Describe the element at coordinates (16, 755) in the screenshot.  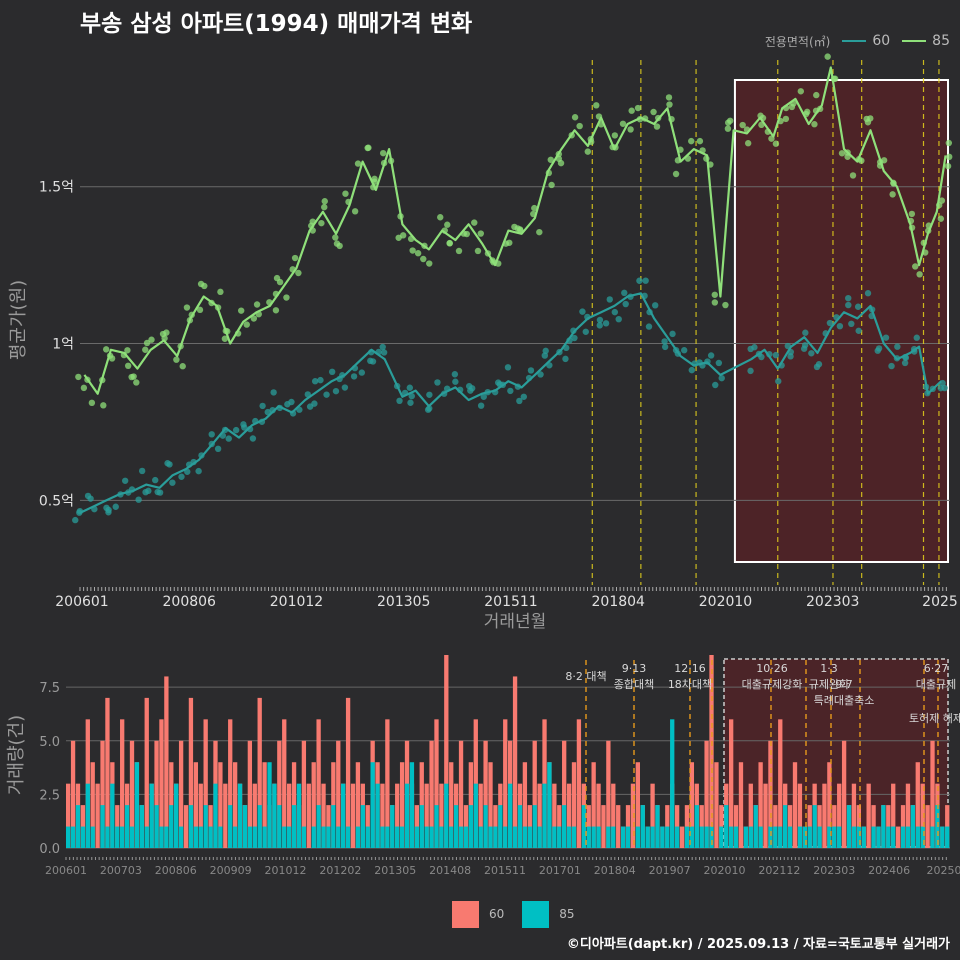
I see `bar-y-axis-title: 거래량(건)` at that location.